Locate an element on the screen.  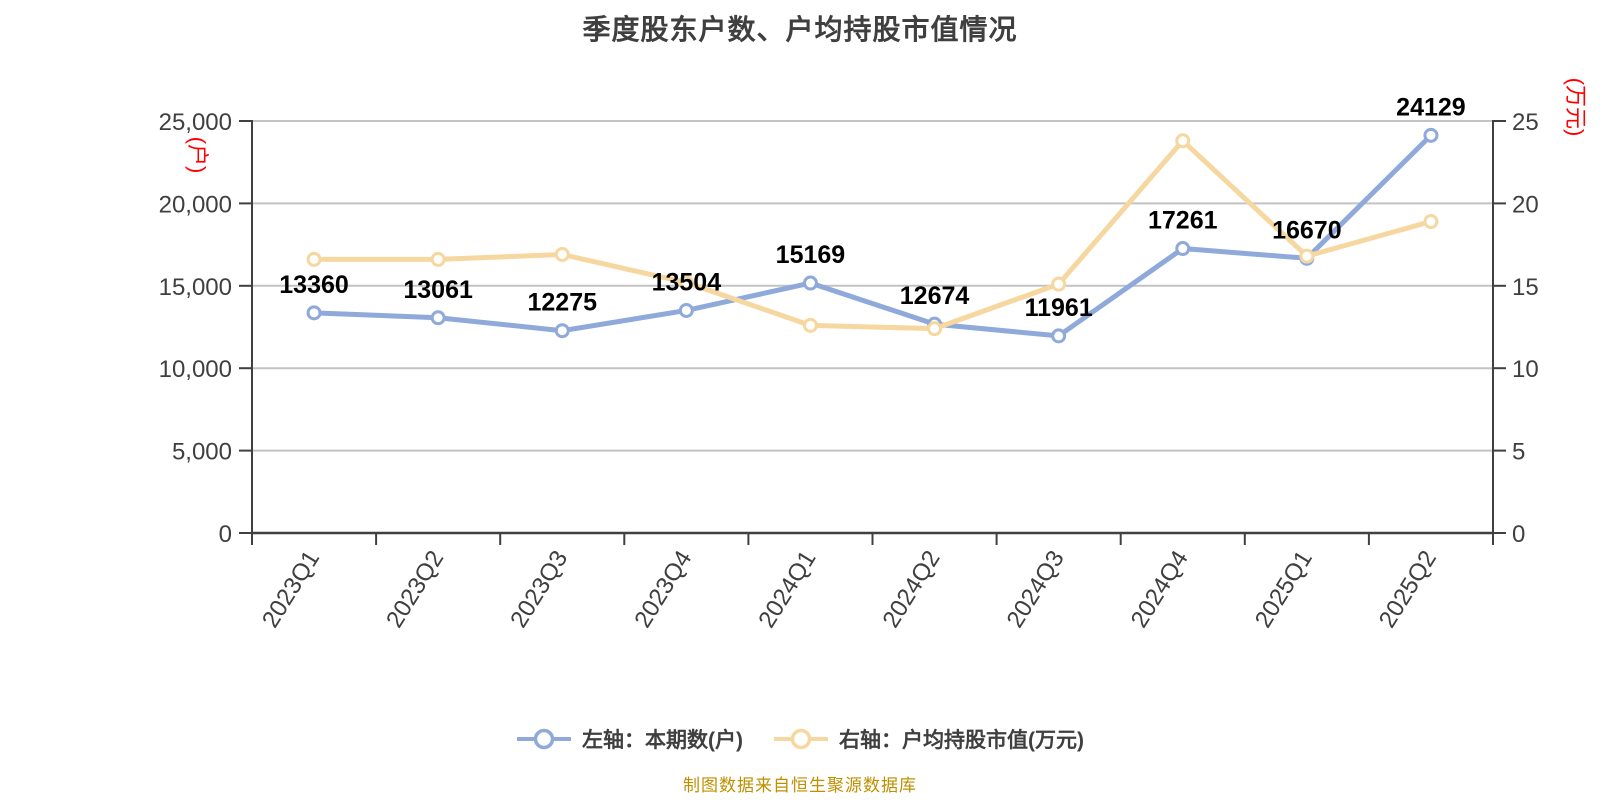
y-tick-label-left: 0 is located at coordinates (225, 534).